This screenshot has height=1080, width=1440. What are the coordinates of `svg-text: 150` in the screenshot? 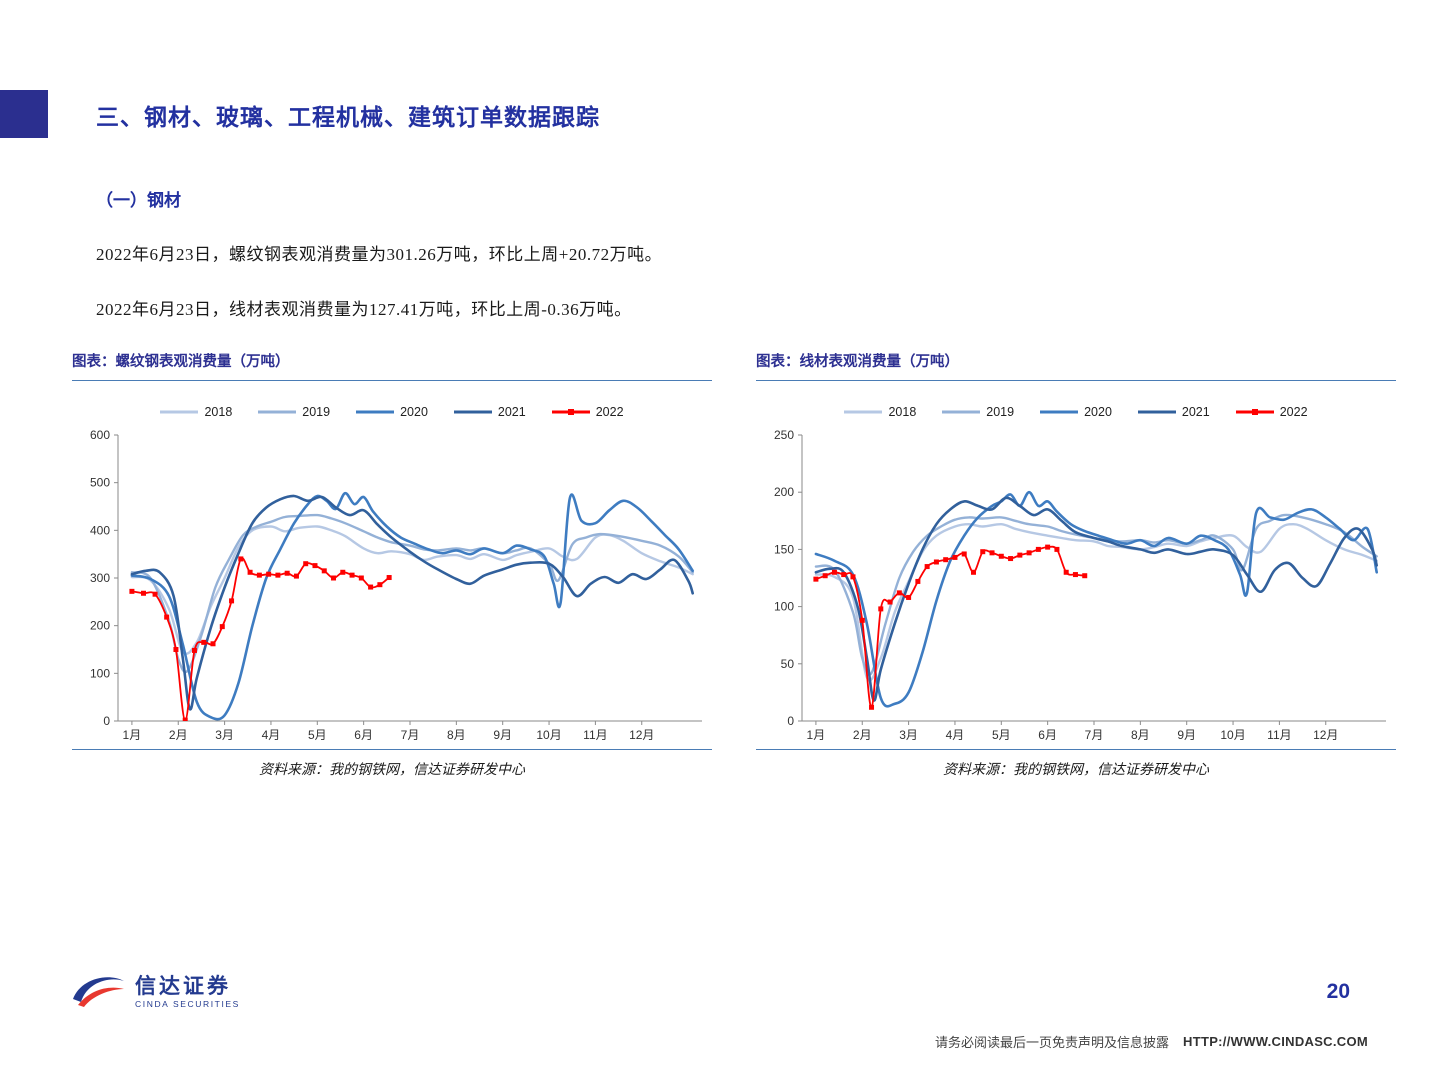 It's located at (784, 549).